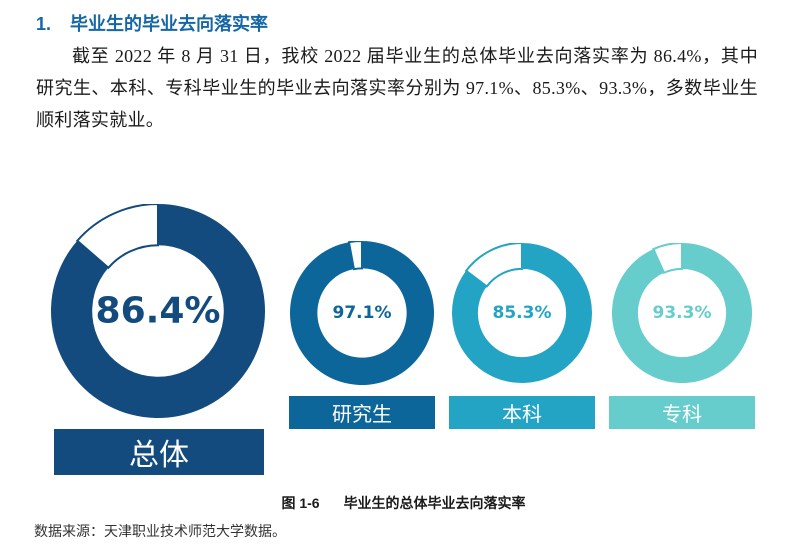 Image resolution: width=807 pixels, height=558 pixels. Describe the element at coordinates (160, 532) in the screenshot. I see `data-source: 数据来源：天津职业技术师范大学数据。` at that location.